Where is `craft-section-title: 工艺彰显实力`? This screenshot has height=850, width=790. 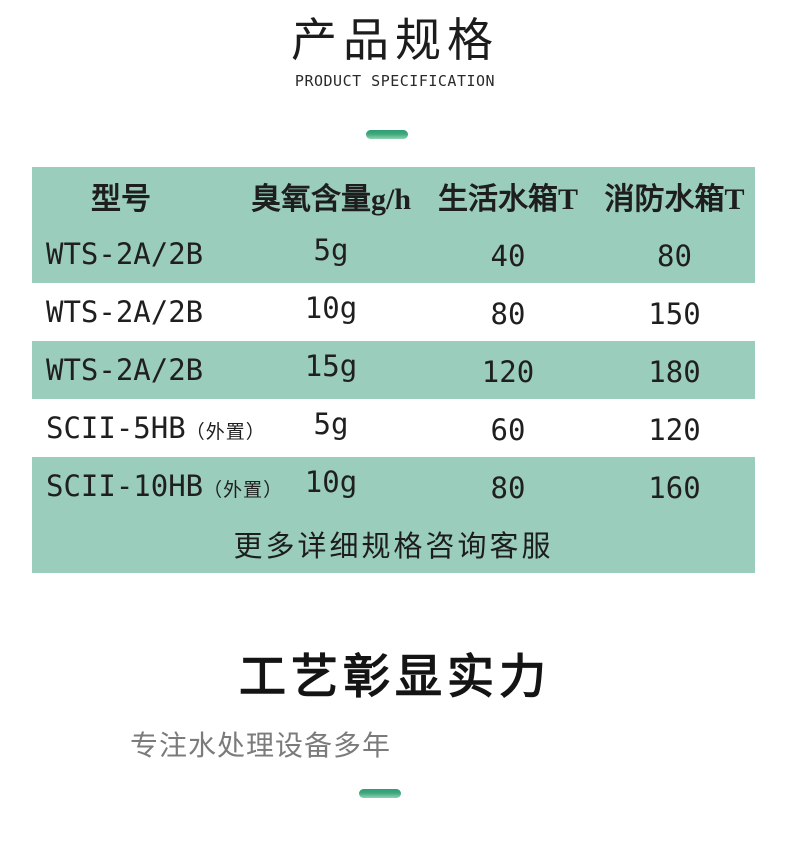 craft-section-title: 工艺彰显实力 is located at coordinates (395, 678).